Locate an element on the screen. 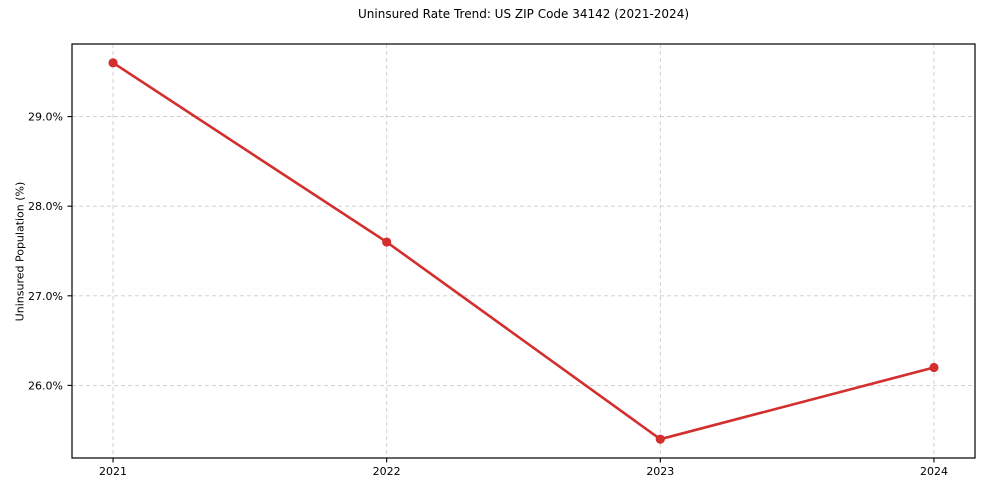  x-tick-label: 2023 is located at coordinates (660, 471).